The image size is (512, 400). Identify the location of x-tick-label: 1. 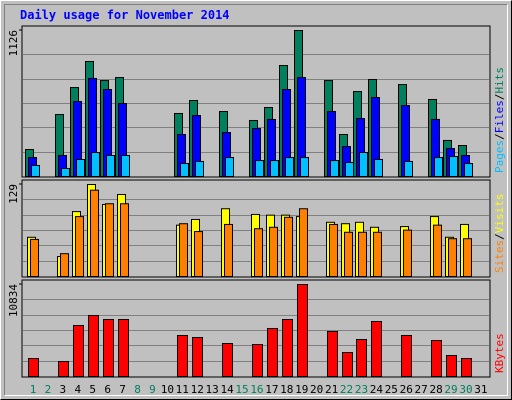
(33, 389).